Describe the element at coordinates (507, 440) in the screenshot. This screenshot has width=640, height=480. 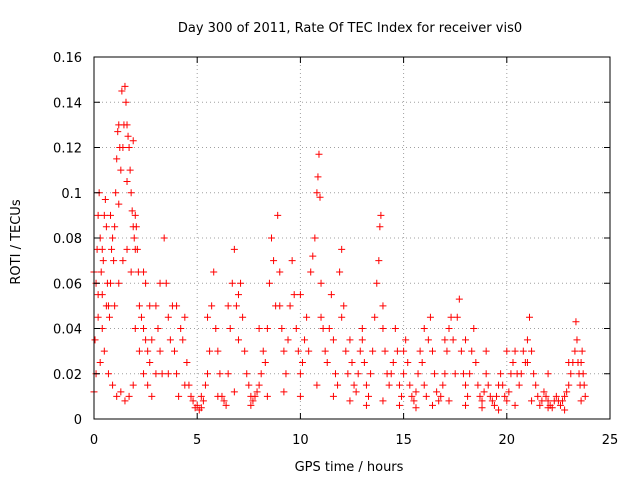
I see `x-tick-label: 20` at that location.